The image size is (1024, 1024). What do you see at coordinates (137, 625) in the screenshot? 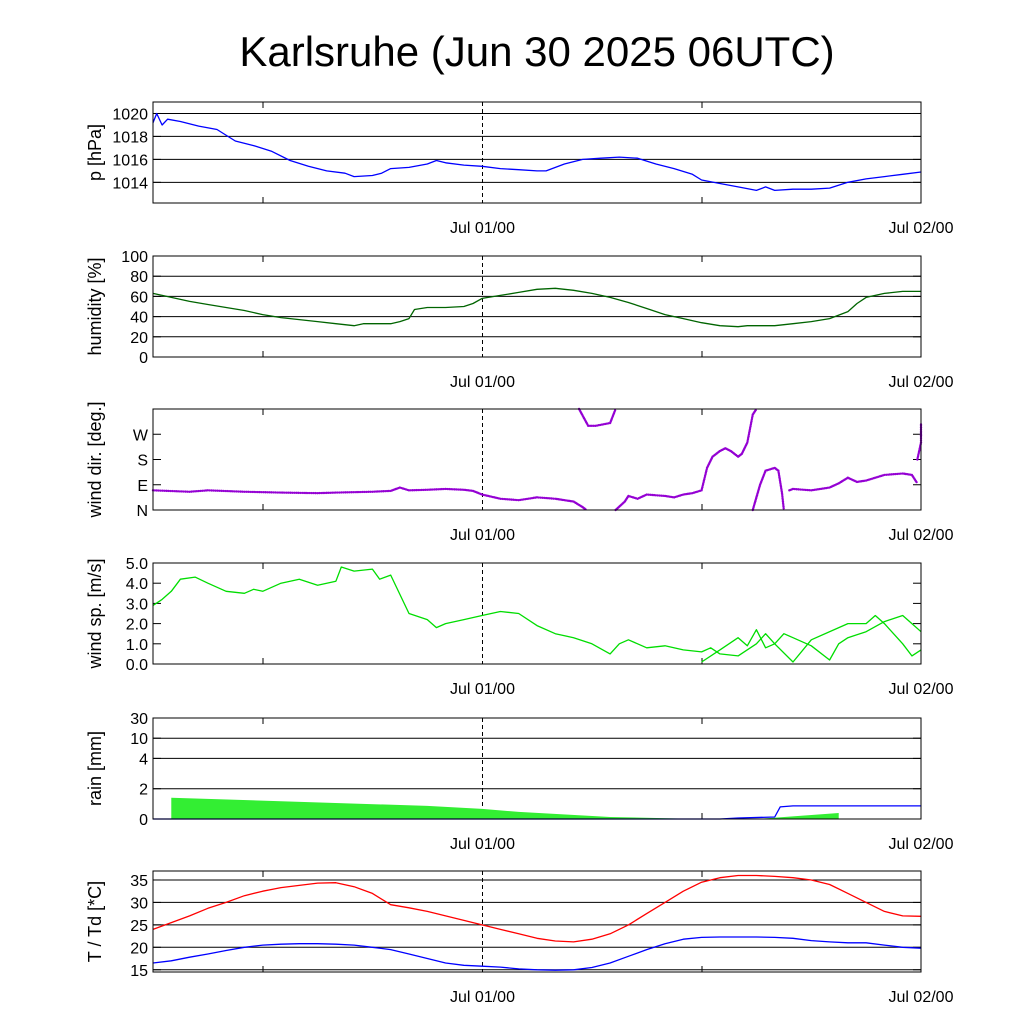
I see `y-tick-label: 2.0` at bounding box center [137, 625].